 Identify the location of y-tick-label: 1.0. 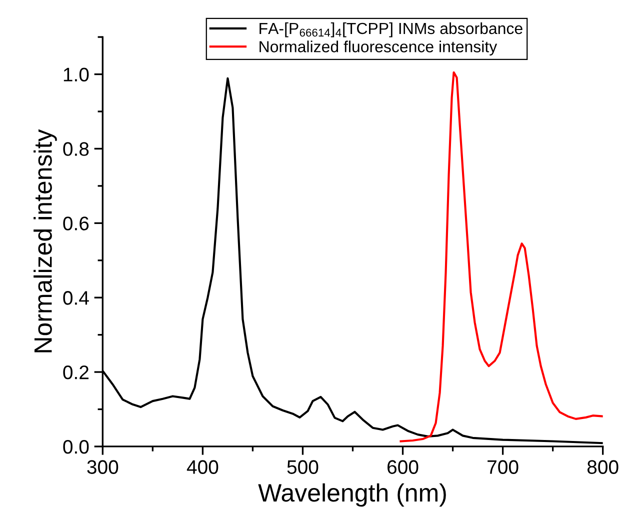
(76, 75).